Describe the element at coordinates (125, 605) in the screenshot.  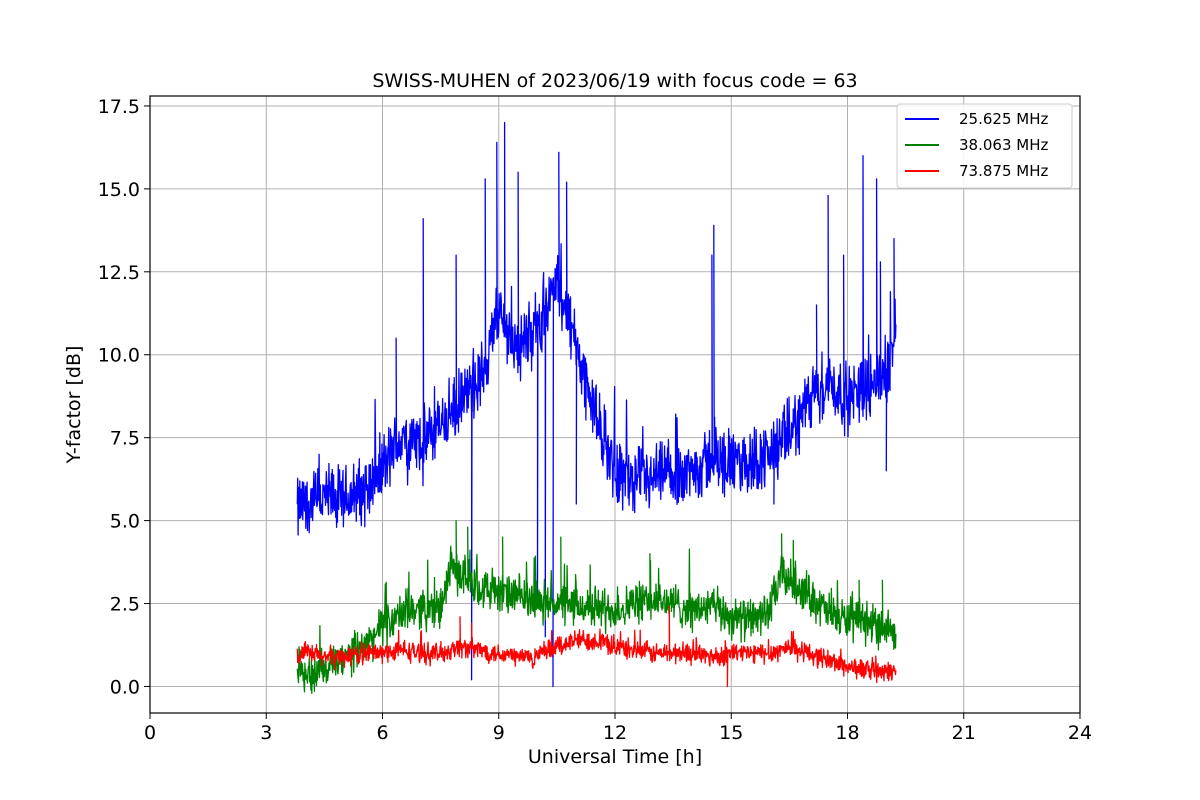
I see `y-tick-label: 2.5` at that location.